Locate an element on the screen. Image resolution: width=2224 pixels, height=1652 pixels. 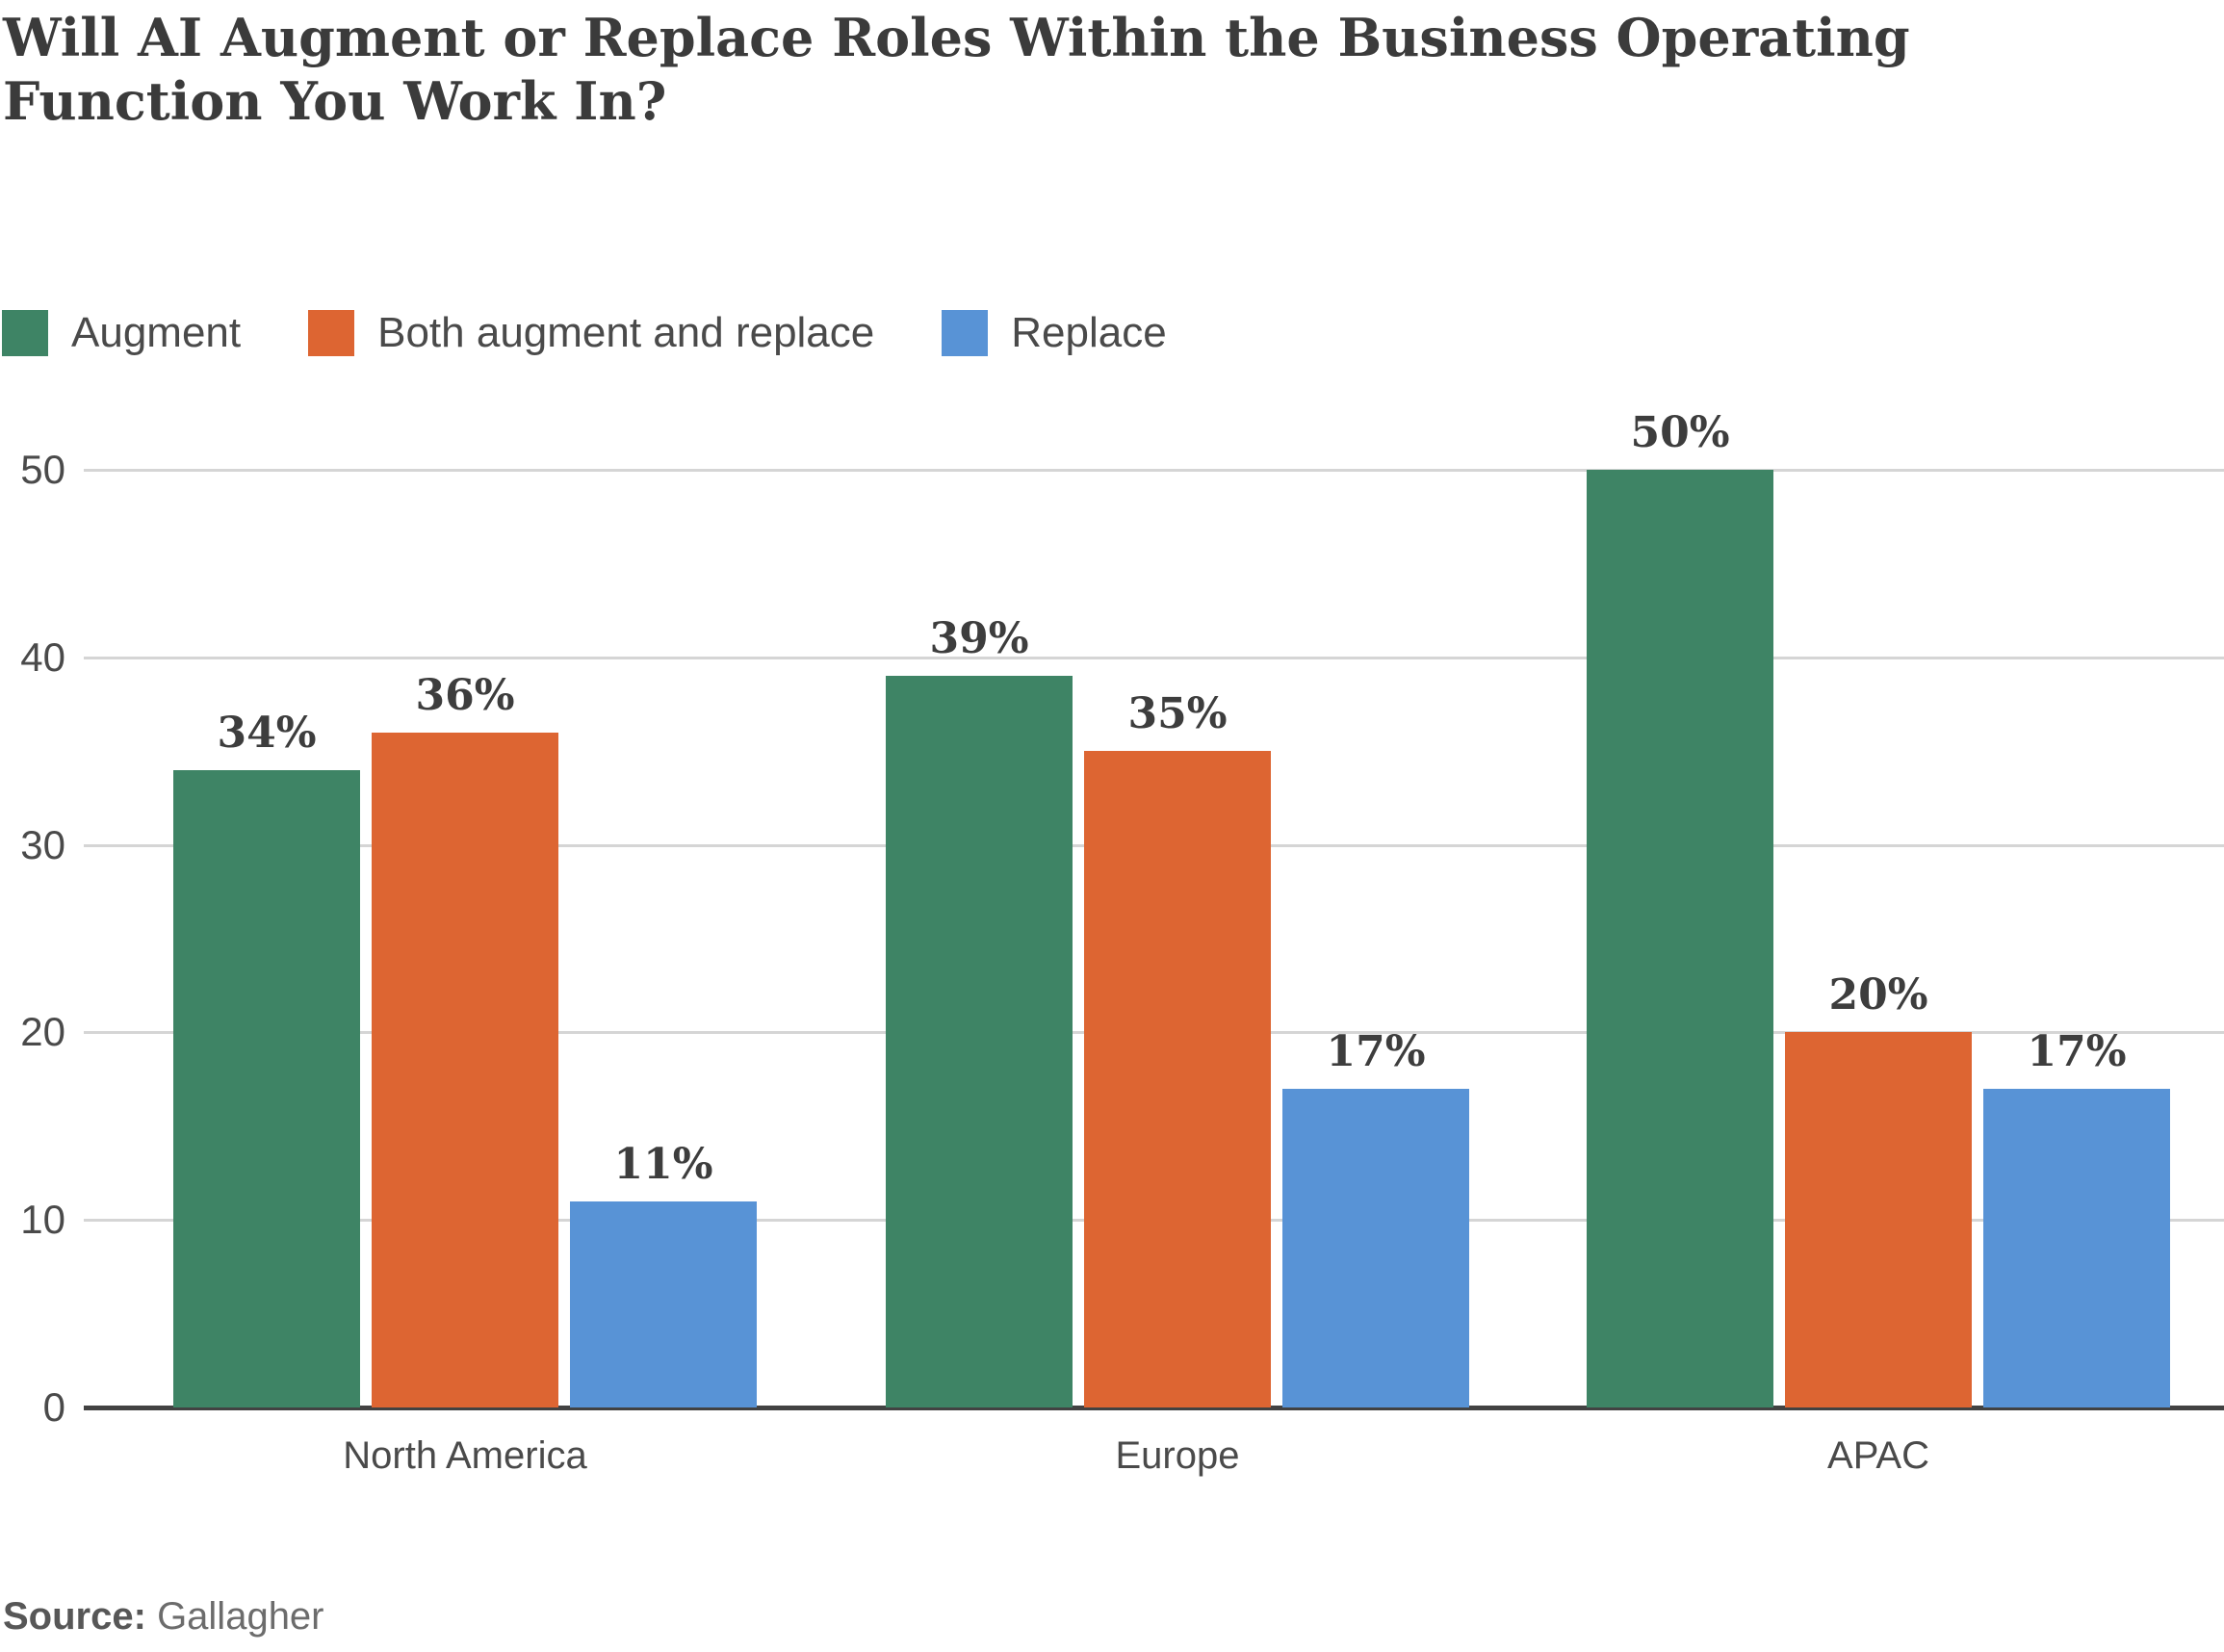
chart-title-line-2: Function You Work In? is located at coordinates (335, 101).